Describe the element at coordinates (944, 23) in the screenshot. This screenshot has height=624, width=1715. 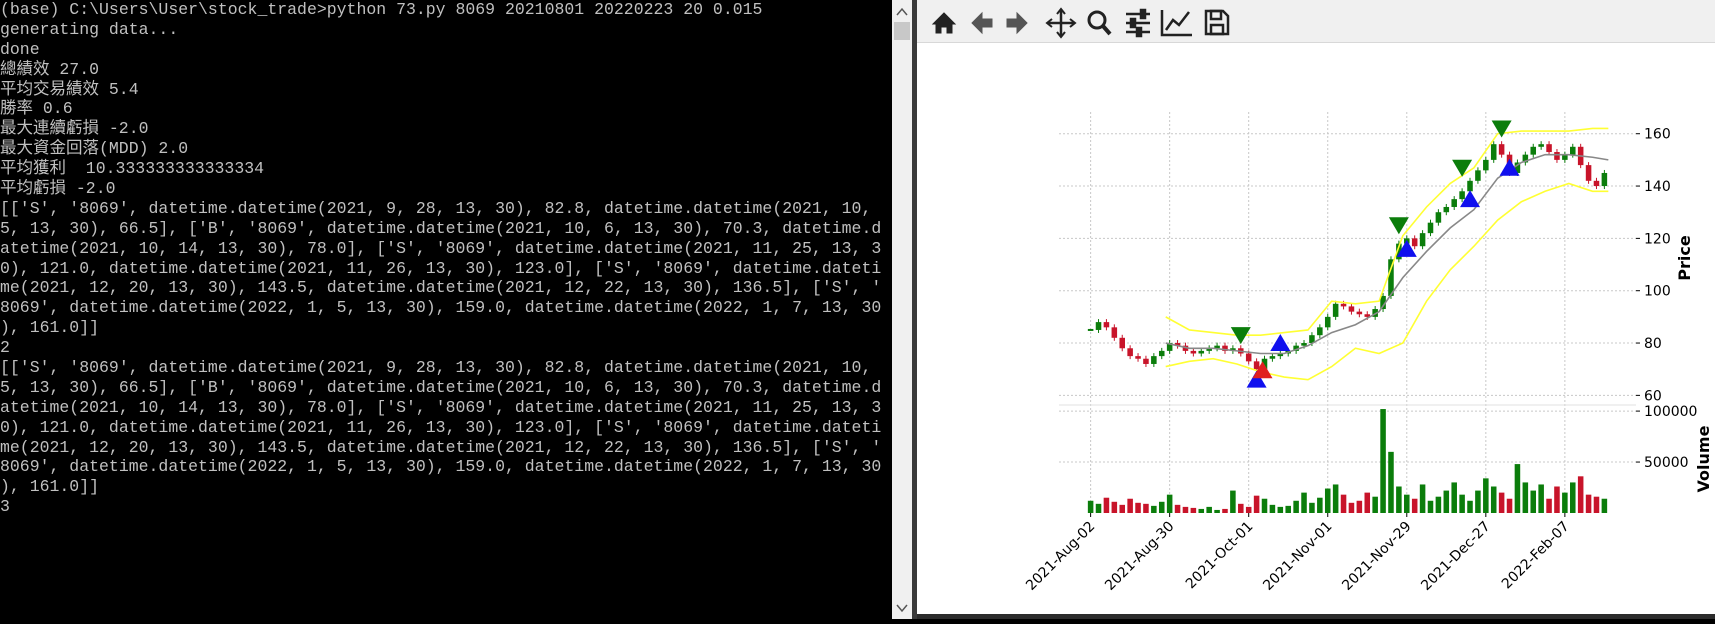
I see `home-button` at that location.